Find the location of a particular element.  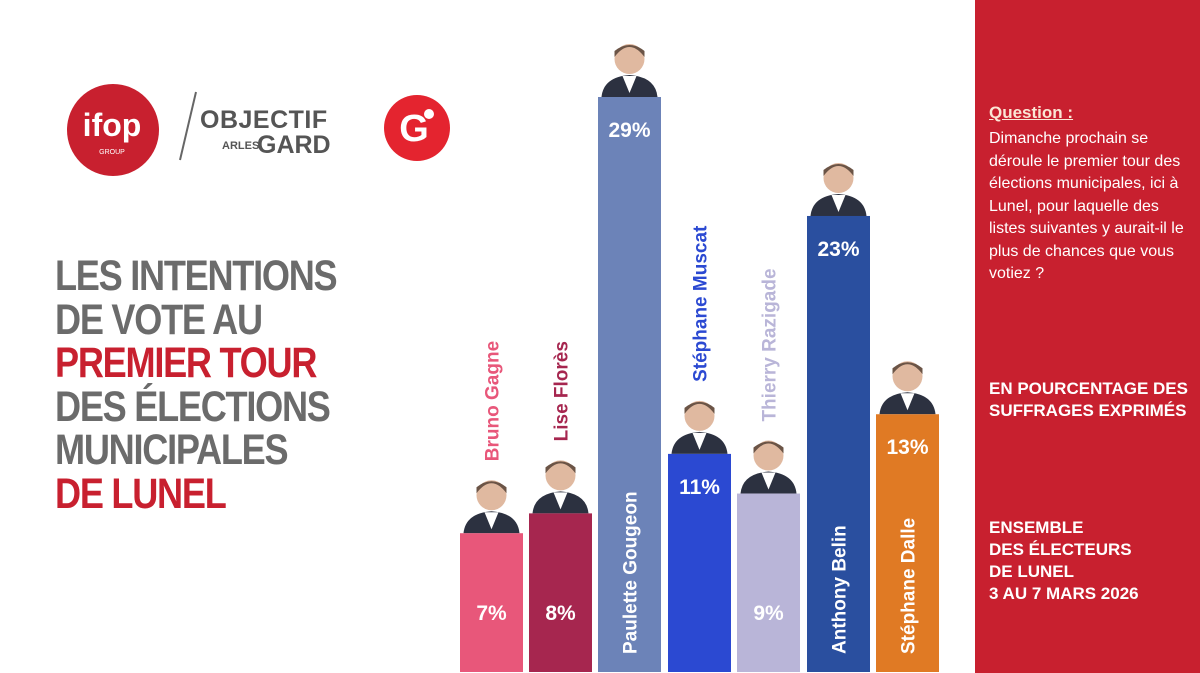

title-line-6: DE LUNEL is located at coordinates (141, 493).